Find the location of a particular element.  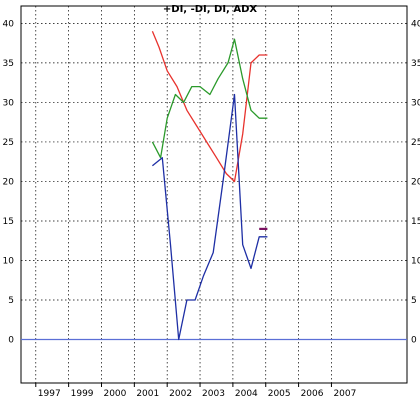

y-tick-label-right: 25 is located at coordinates (415, 143).